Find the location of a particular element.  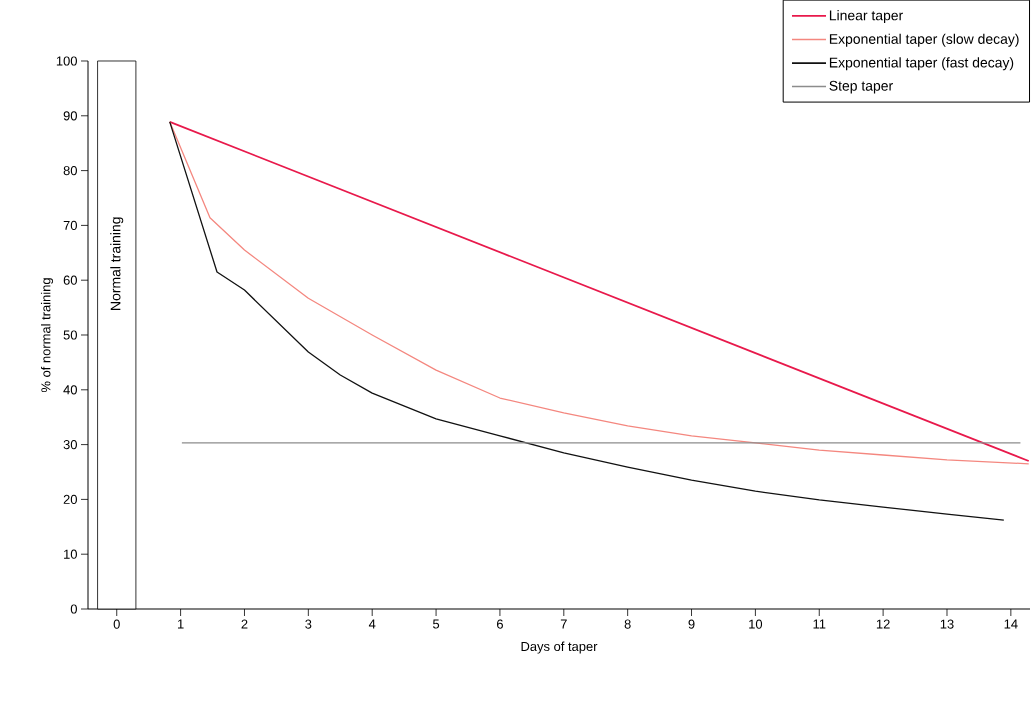

x-tick-label: 5 is located at coordinates (436, 624).